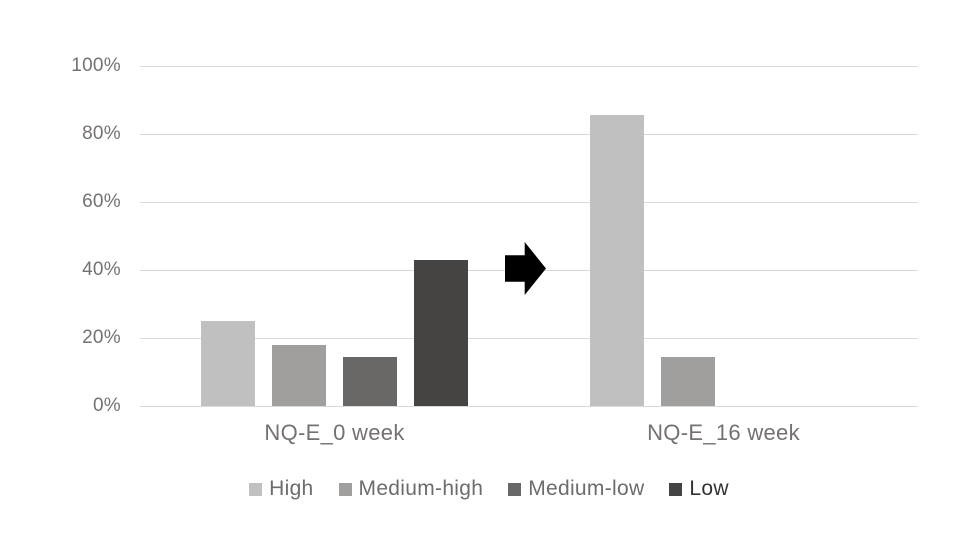 This screenshot has height=545, width=978. I want to click on bar-high-nq-e-0-week, so click(228, 363).